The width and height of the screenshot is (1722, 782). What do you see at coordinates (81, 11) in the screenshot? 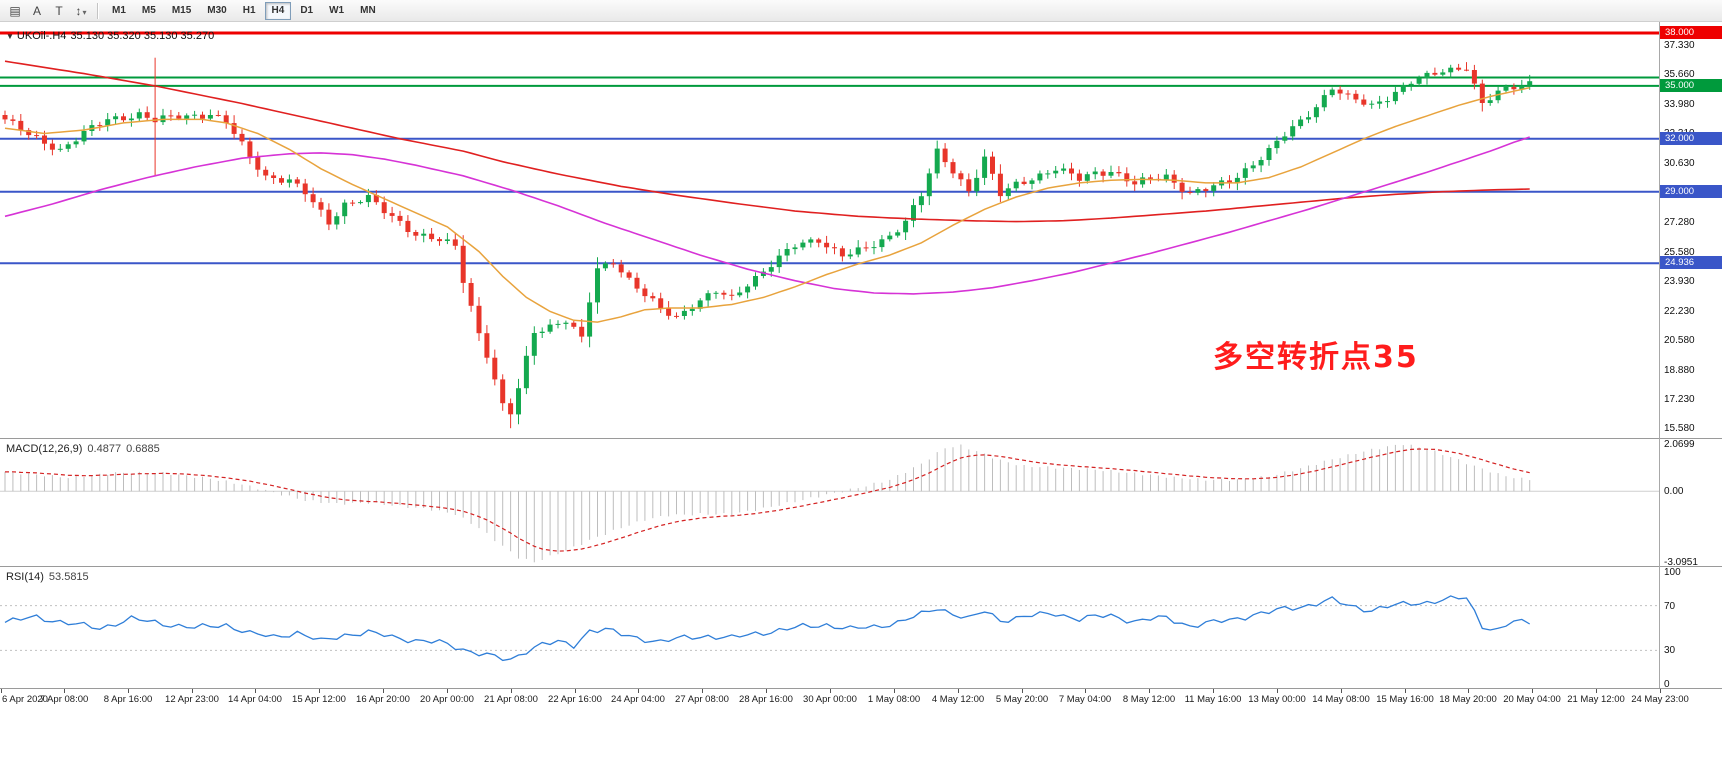
I see `indicators-button: ↕▾` at bounding box center [81, 11].